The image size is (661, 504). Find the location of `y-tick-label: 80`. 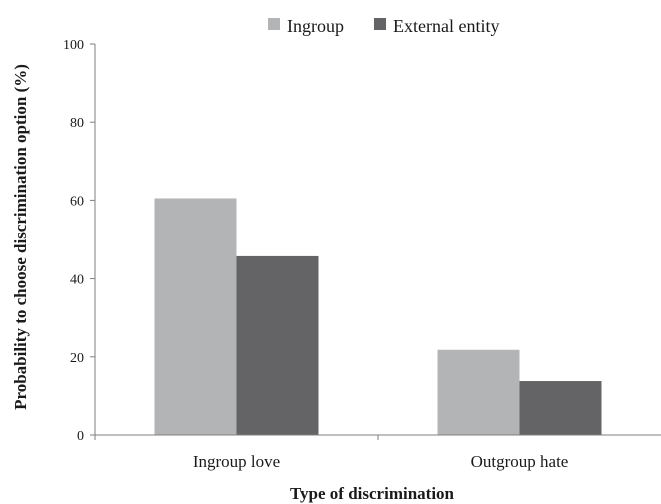

y-tick-label: 80 is located at coordinates (77, 123).